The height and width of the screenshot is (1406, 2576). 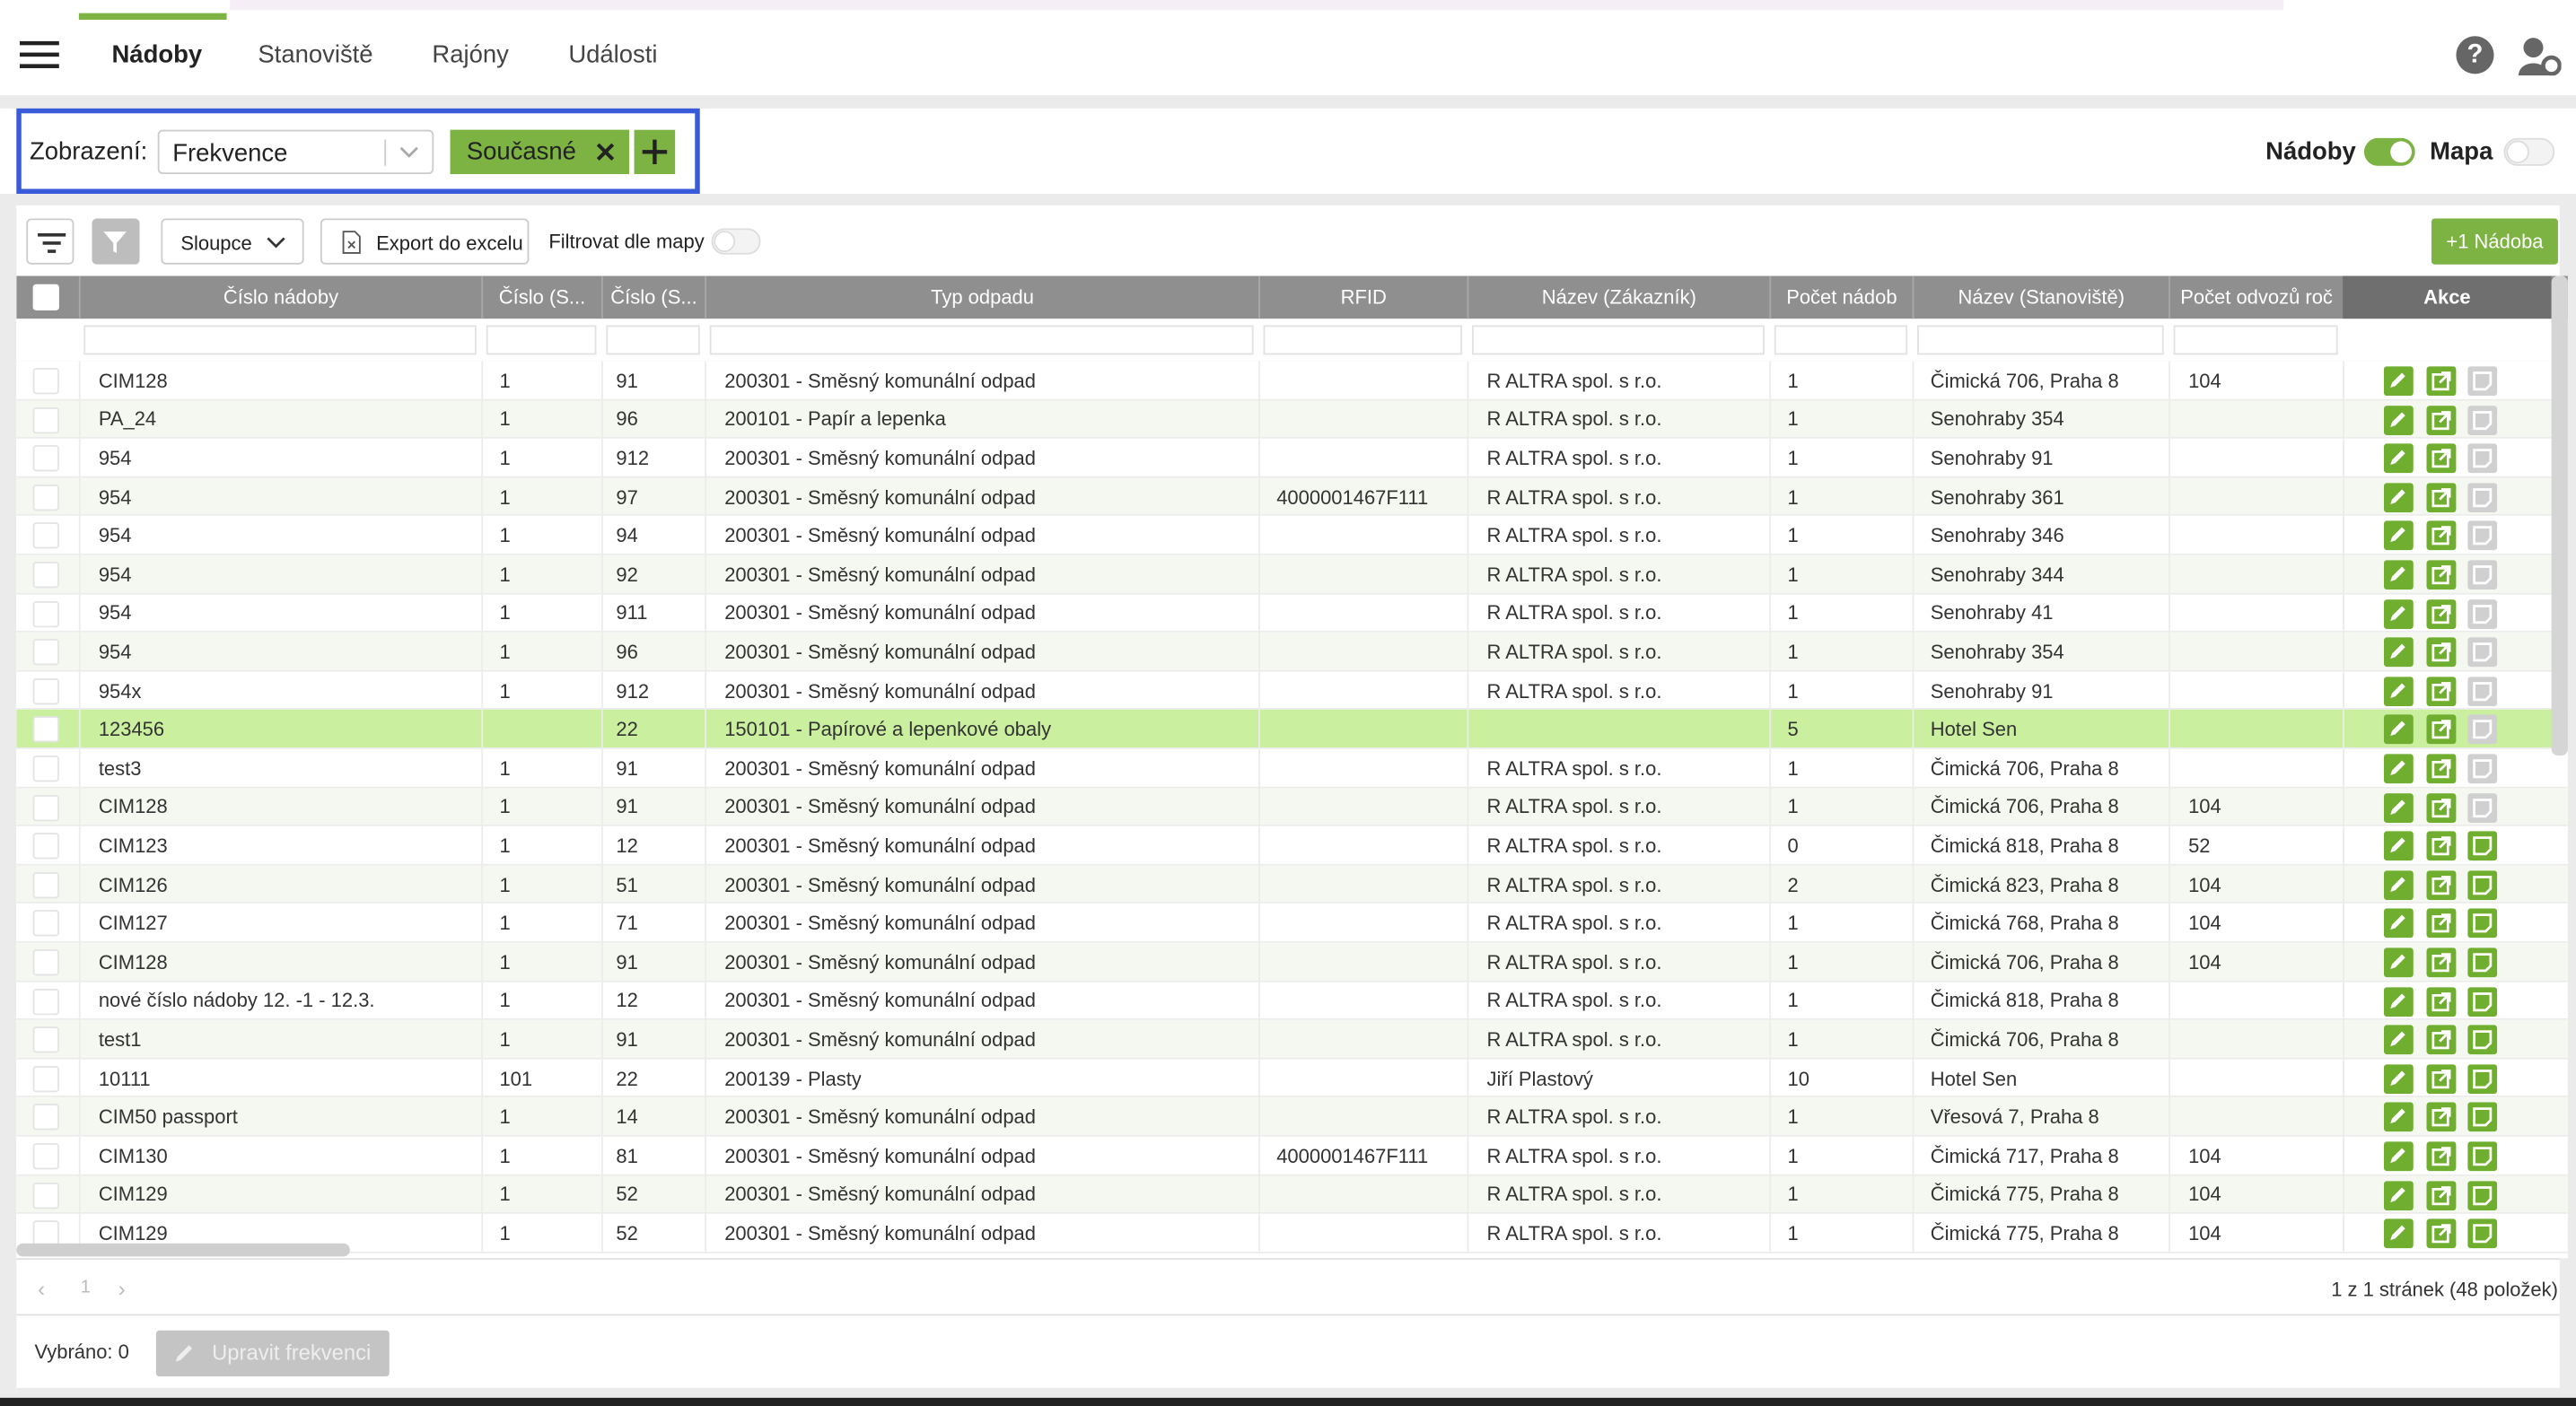 I want to click on menu-button, so click(x=39, y=54).